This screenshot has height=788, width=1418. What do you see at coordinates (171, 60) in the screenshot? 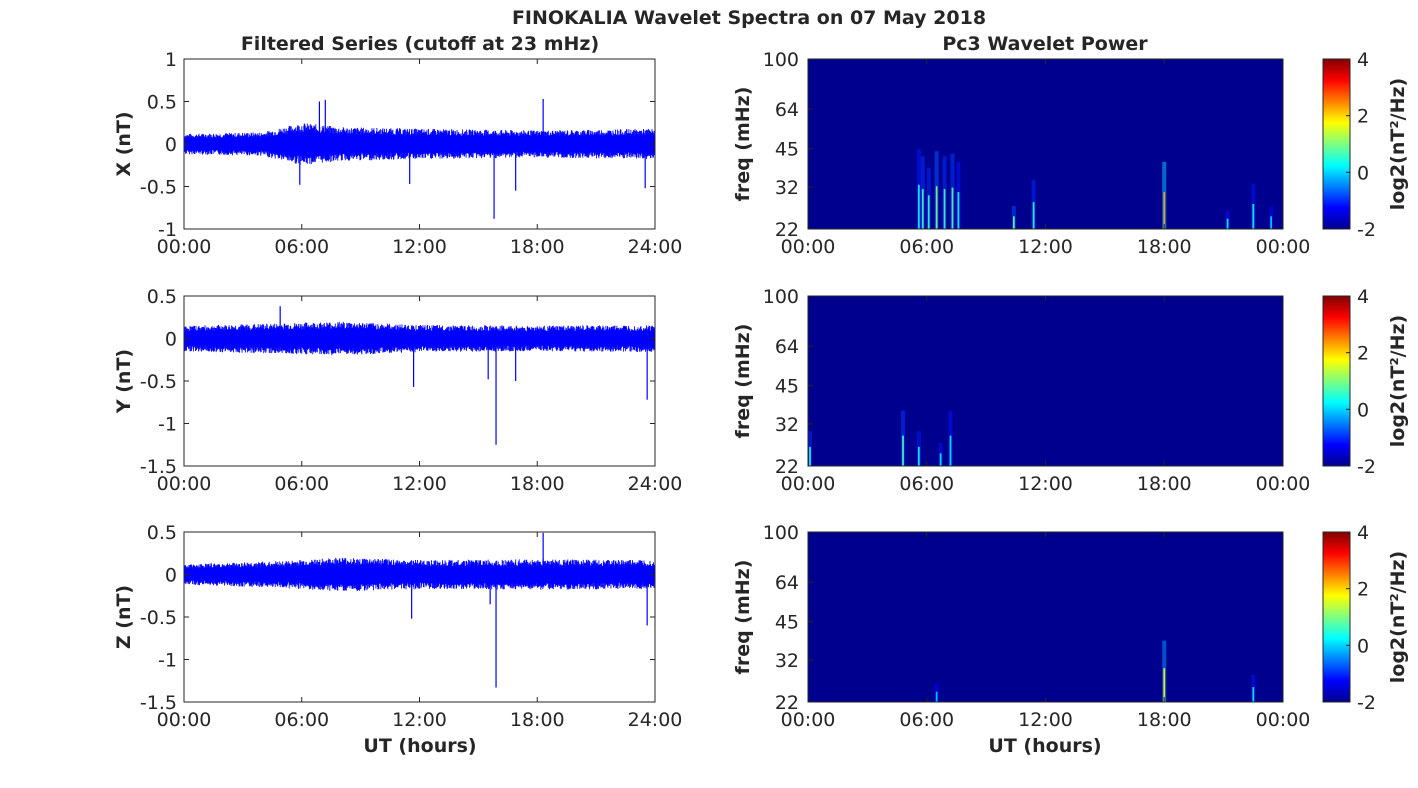
I see `y-tick-label: 1` at bounding box center [171, 60].